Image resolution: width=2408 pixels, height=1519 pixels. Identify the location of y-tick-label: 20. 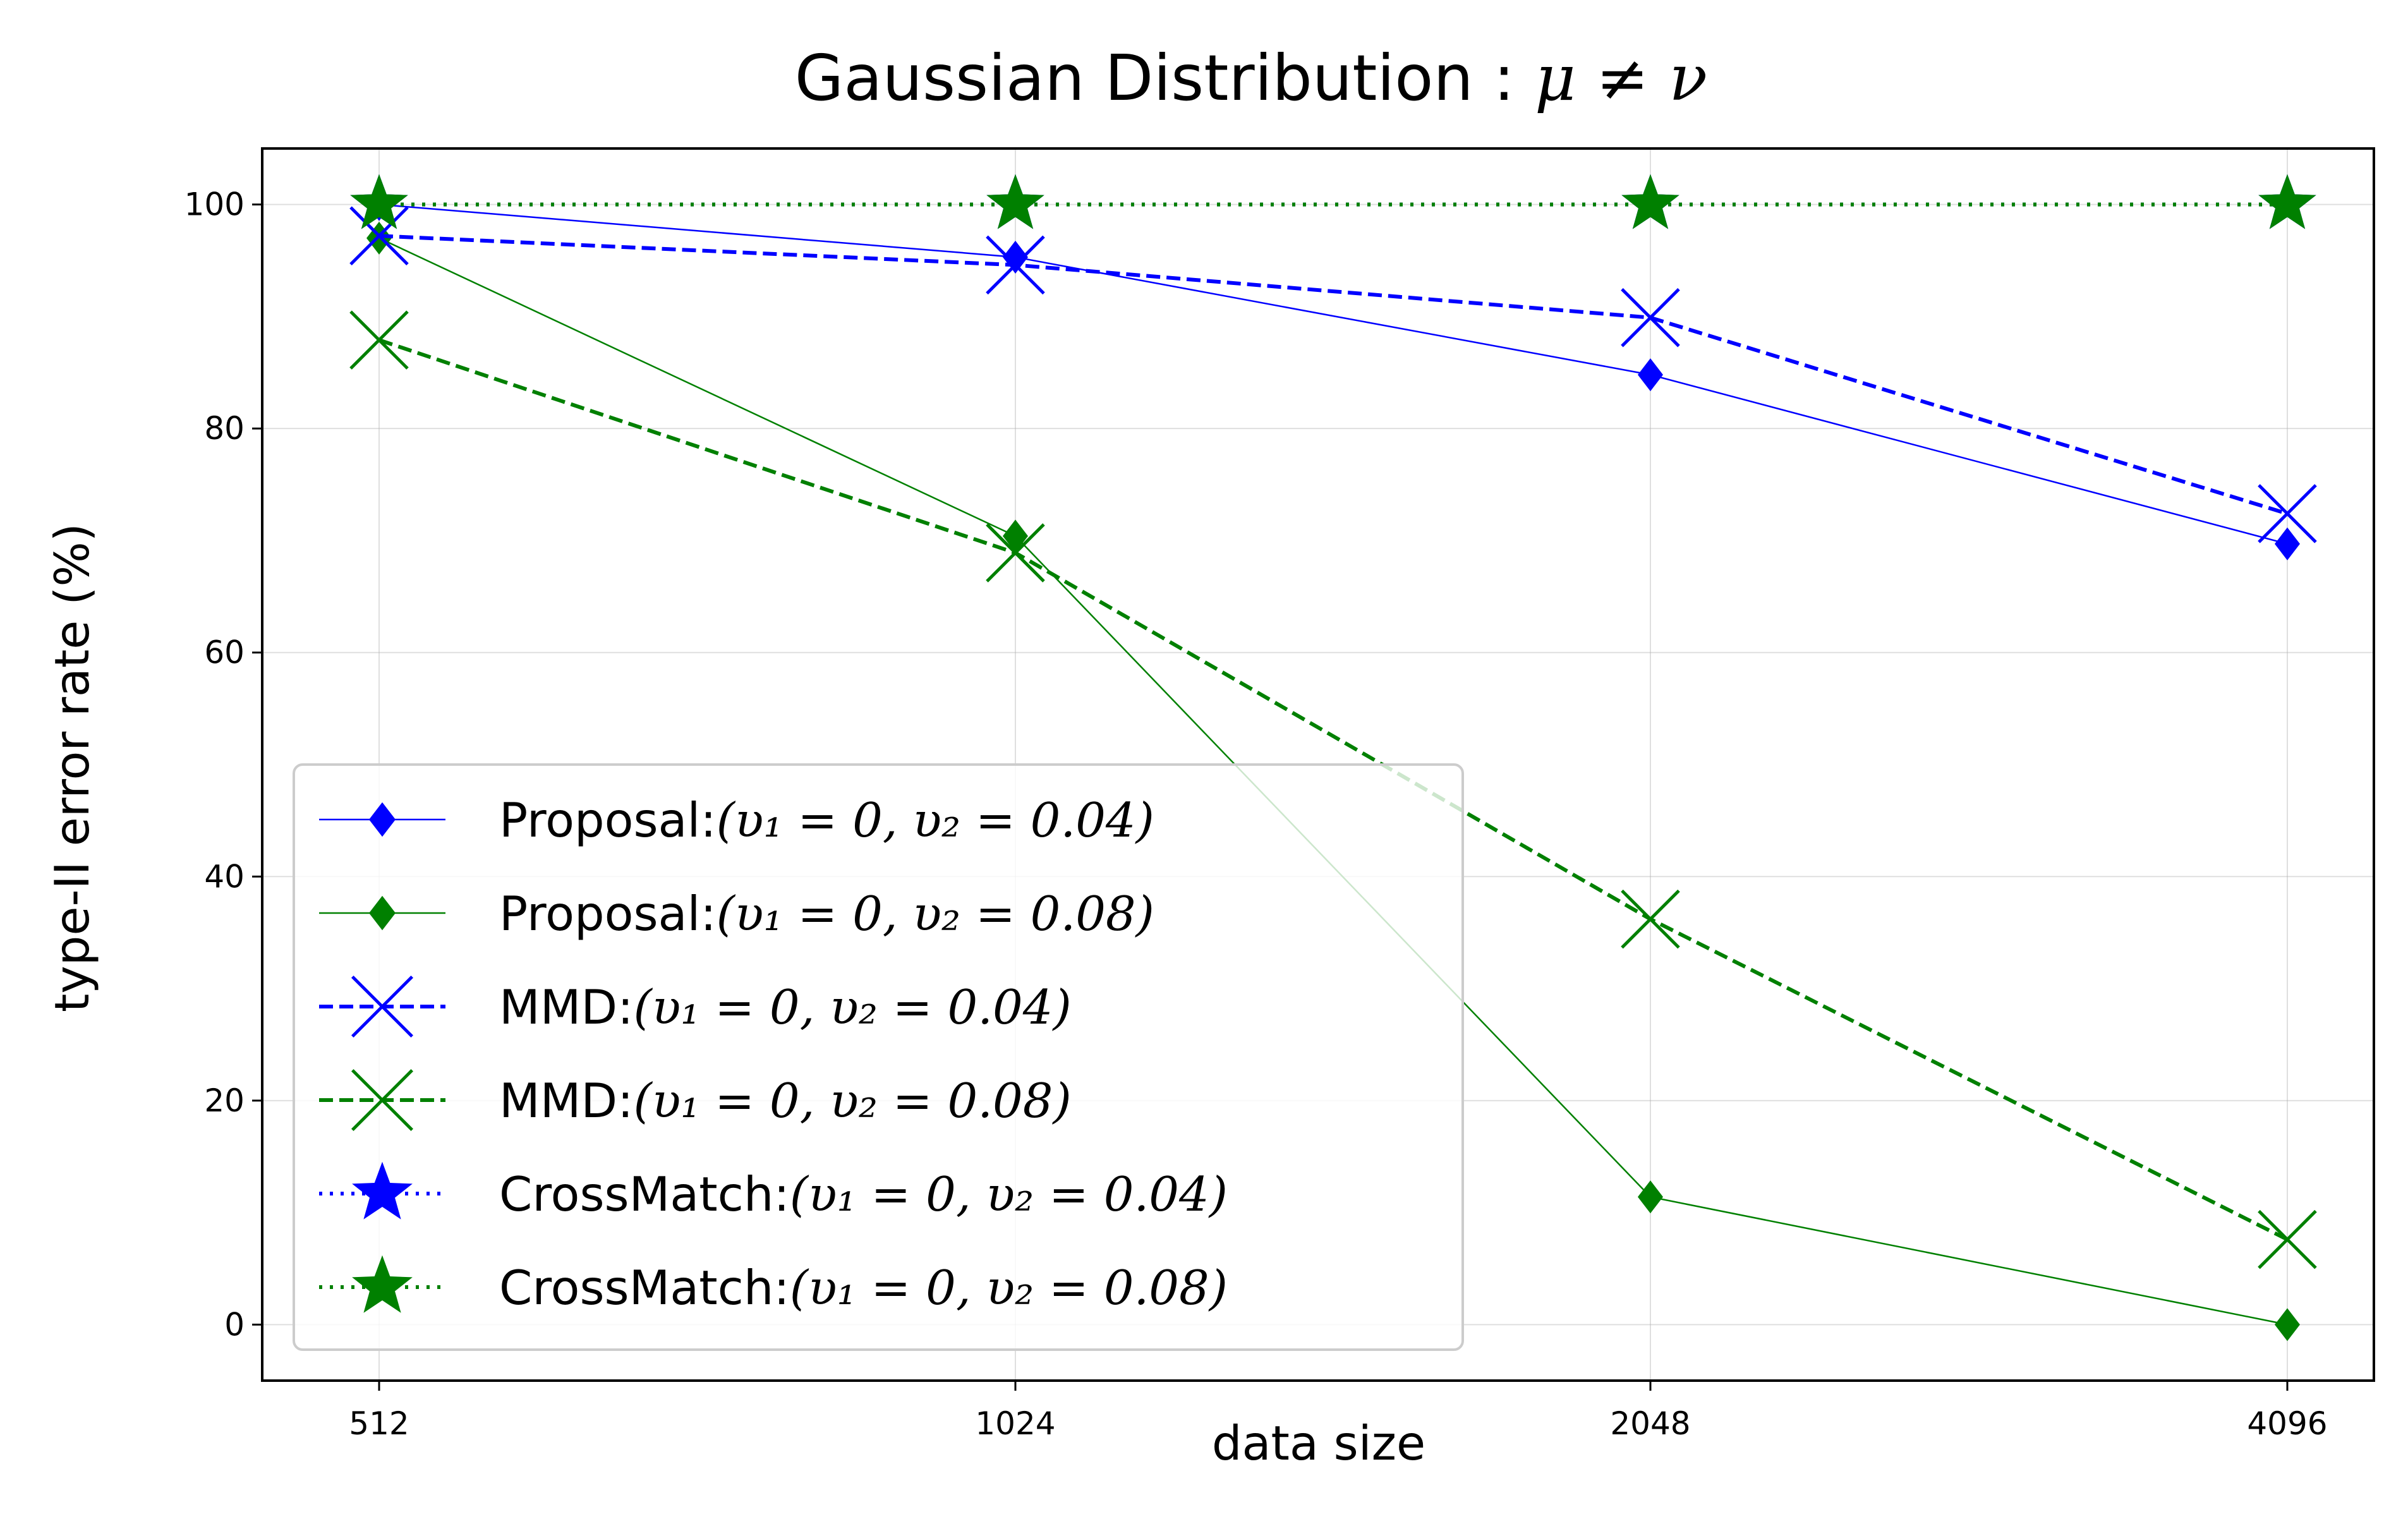
(225, 1100).